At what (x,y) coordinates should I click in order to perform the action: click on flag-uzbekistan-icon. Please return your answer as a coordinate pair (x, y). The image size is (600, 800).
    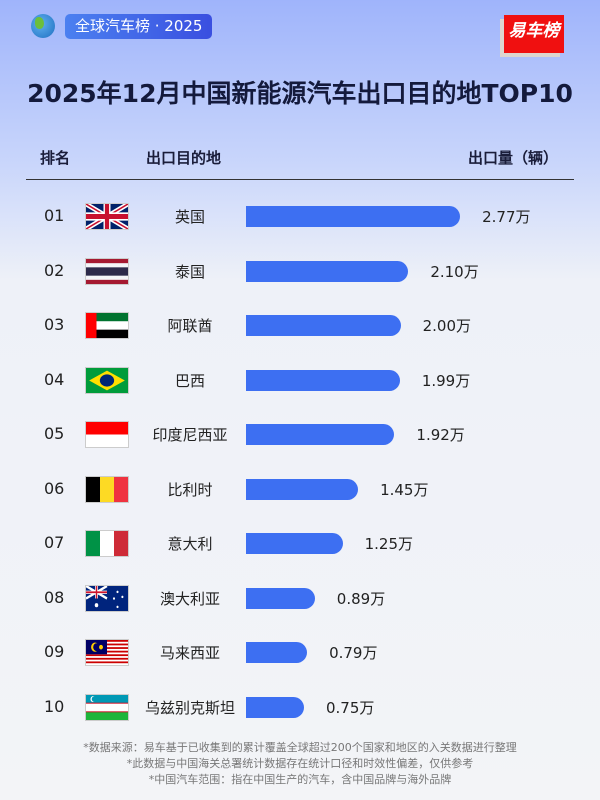
    Looking at the image, I should click on (107, 707).